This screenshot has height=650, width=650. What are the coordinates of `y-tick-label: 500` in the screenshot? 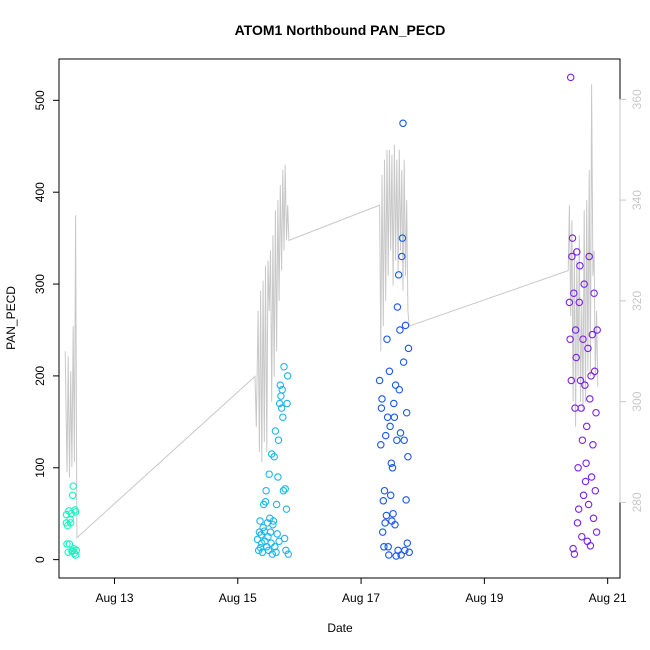 It's located at (40, 100).